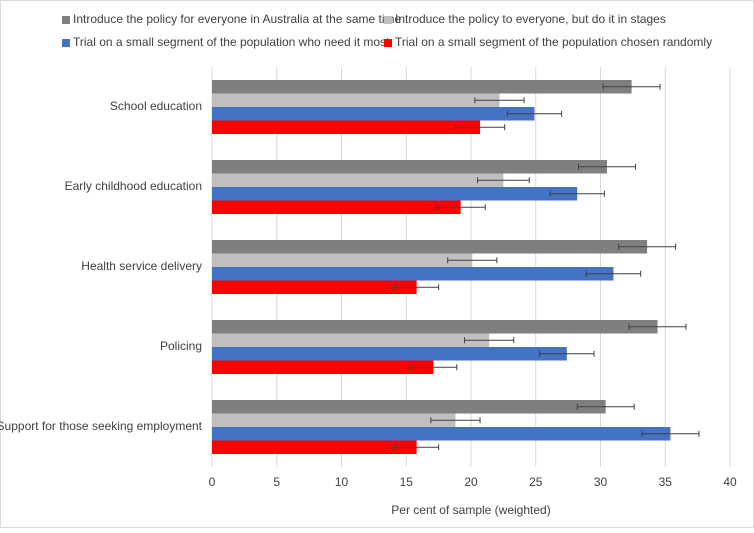 The width and height of the screenshot is (754, 533). What do you see at coordinates (133, 186) in the screenshot?
I see `y-tick-label: Early childhood education` at bounding box center [133, 186].